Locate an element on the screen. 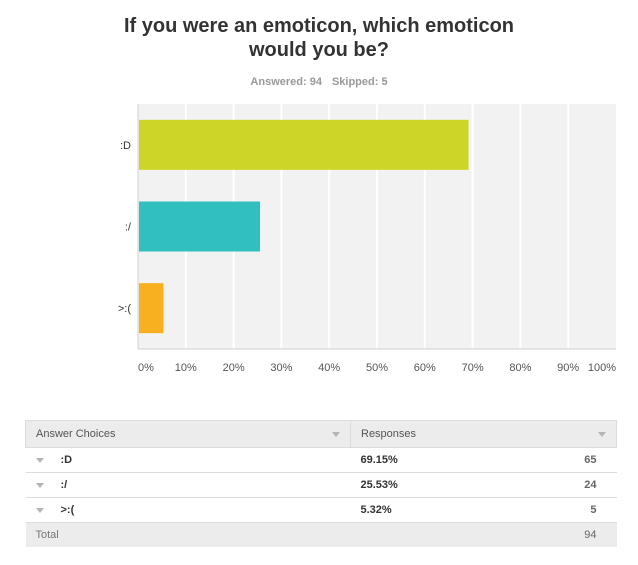  x-tick-label: 90% is located at coordinates (568, 368).